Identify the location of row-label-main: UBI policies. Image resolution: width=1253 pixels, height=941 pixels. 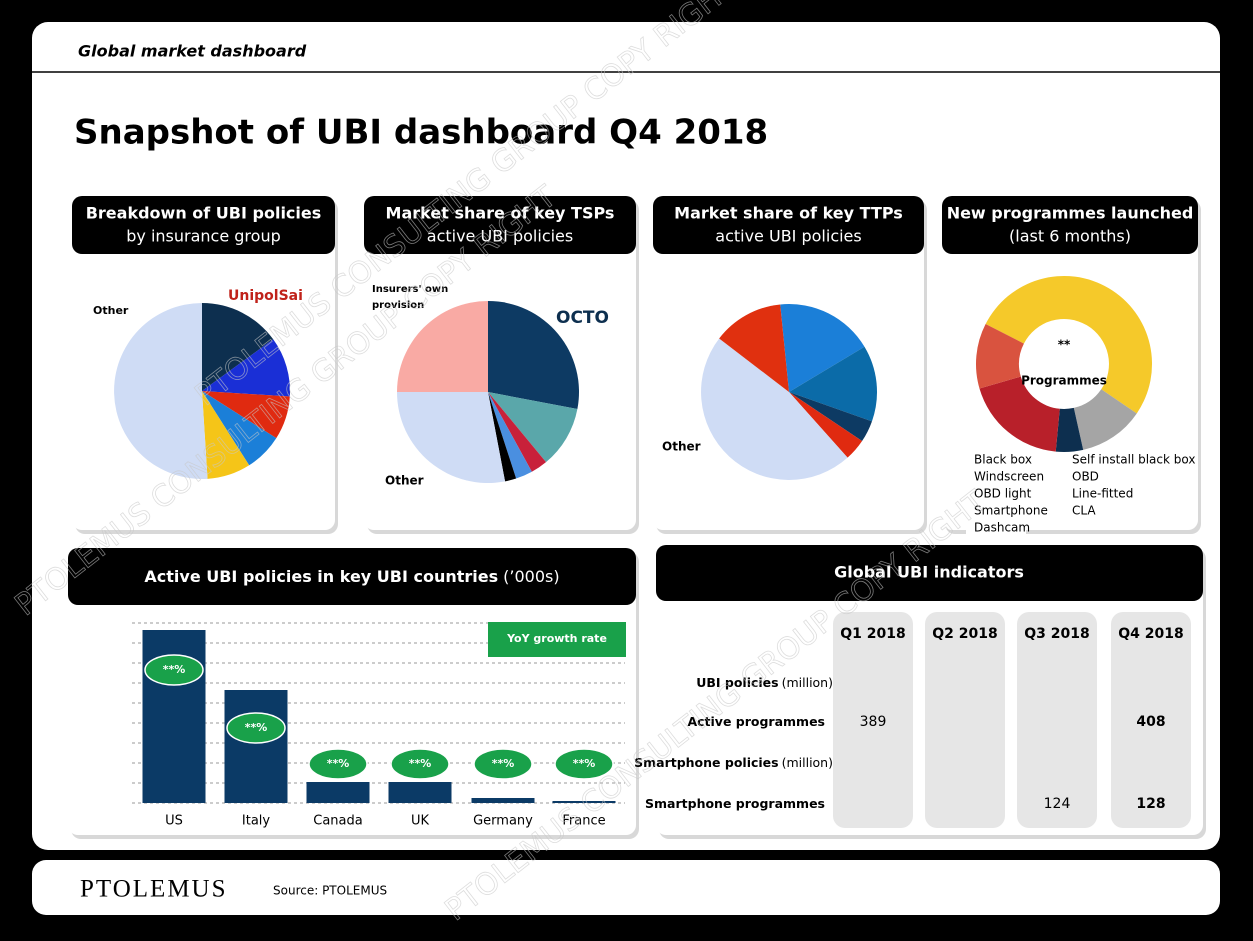
(737, 682).